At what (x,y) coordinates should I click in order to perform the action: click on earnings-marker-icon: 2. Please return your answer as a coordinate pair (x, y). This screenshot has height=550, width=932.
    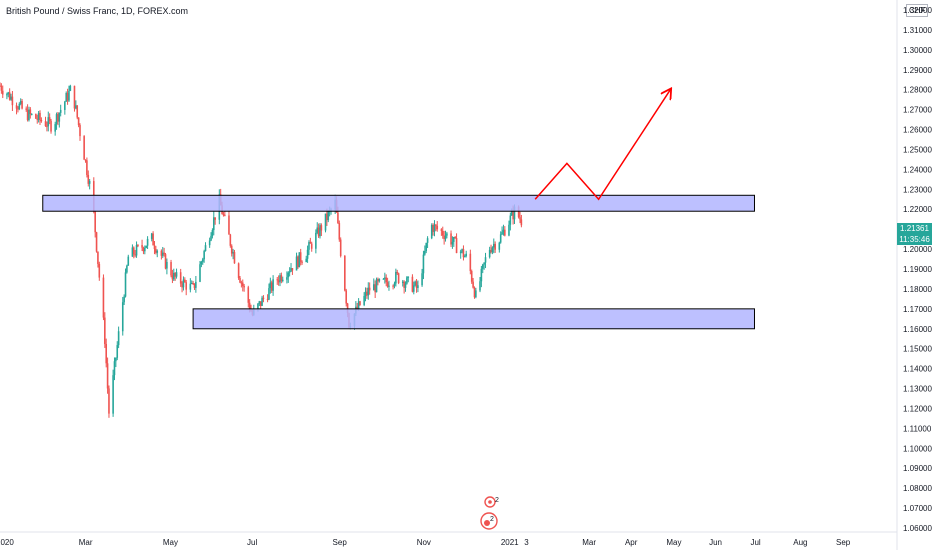
    Looking at the image, I should click on (489, 521).